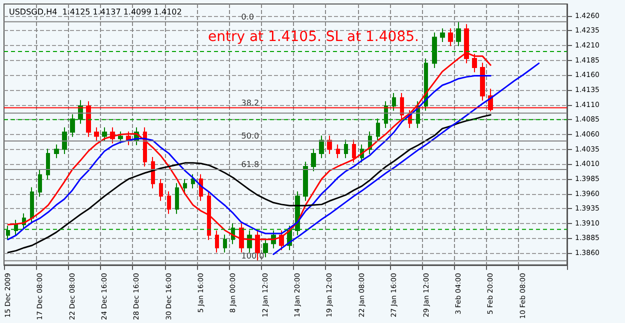 Image resolution: width=625 pixels, height=323 pixels. What do you see at coordinates (250, 135) in the screenshot?
I see `annotation: 50.0` at bounding box center [250, 135].